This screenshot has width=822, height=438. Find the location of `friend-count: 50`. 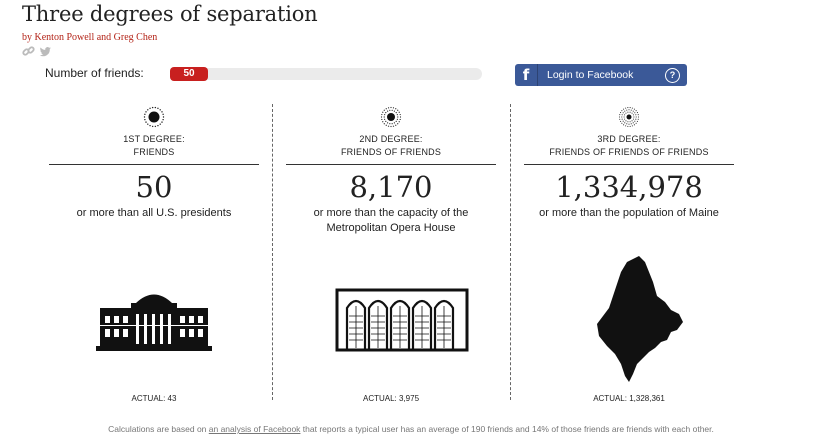

friend-count: 50 is located at coordinates (154, 187).